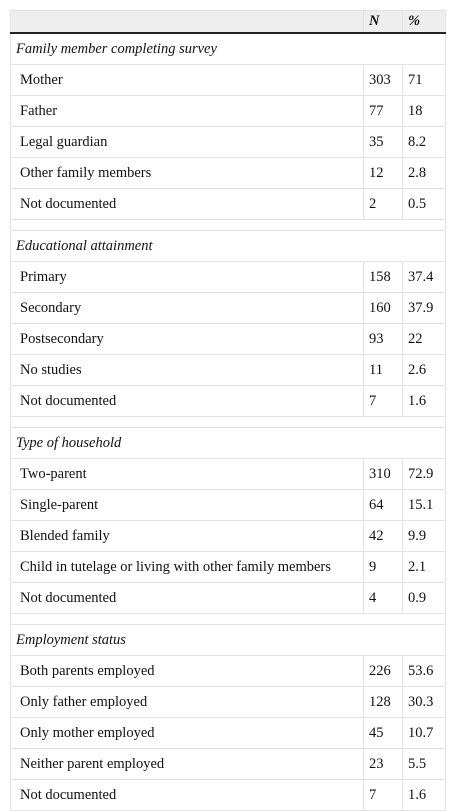  Describe the element at coordinates (187, 764) in the screenshot. I see `row-label: Neither parent employed` at that location.